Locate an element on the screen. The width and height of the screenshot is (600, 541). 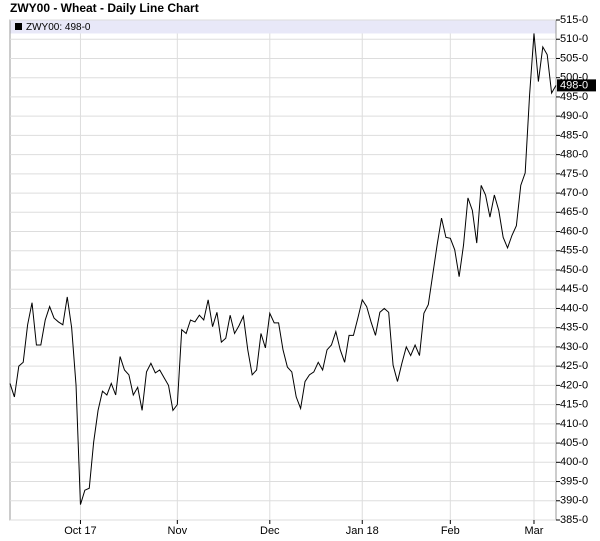
y-tick-label: 505-0 is located at coordinates (574, 58).